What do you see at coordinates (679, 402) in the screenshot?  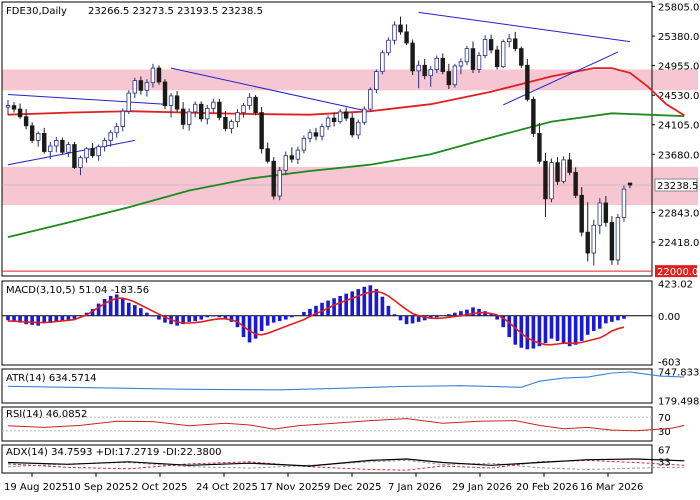 I see `atr-tick-label: 179.4985` at bounding box center [679, 402].